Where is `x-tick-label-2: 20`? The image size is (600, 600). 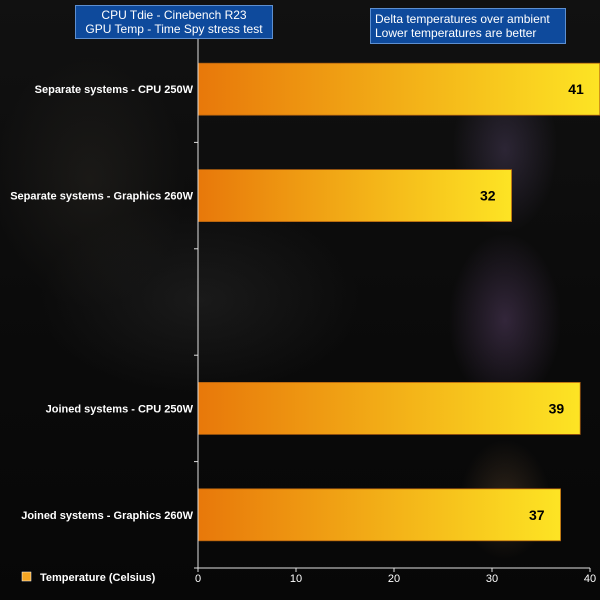
x-tick-label-2: 20 is located at coordinates (394, 579).